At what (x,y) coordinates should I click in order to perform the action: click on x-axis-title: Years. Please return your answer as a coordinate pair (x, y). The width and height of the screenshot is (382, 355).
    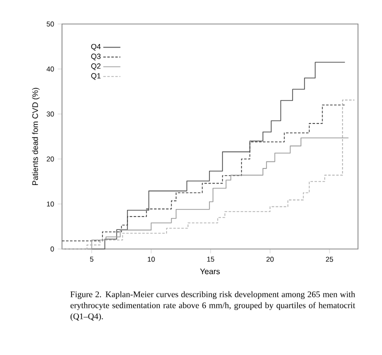
    Looking at the image, I should click on (210, 271).